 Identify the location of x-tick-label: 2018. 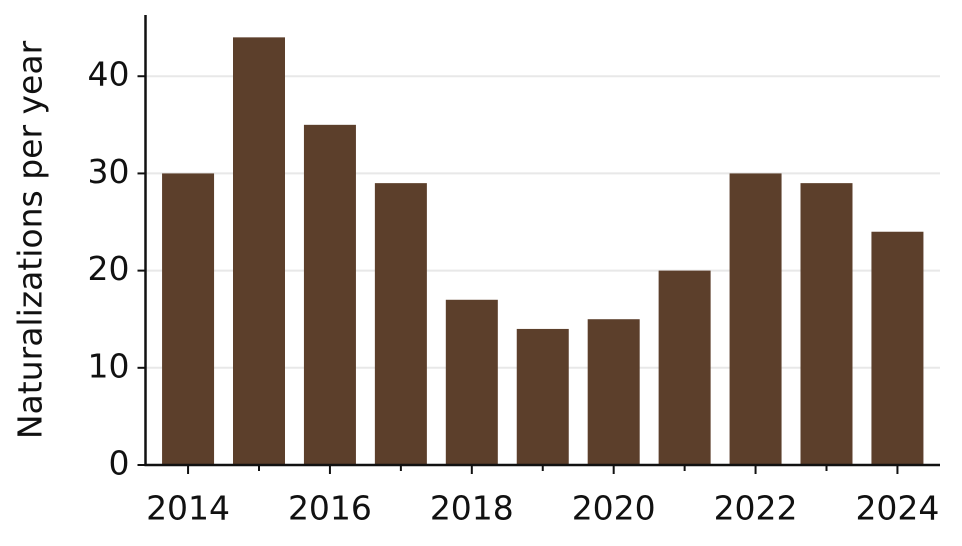
(472, 508).